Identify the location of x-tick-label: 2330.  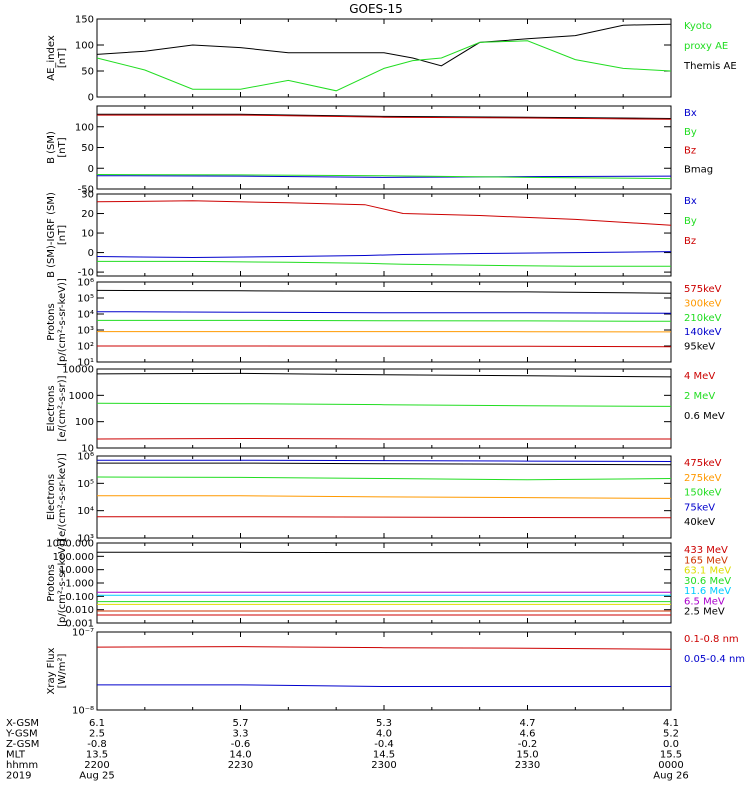
(527, 765).